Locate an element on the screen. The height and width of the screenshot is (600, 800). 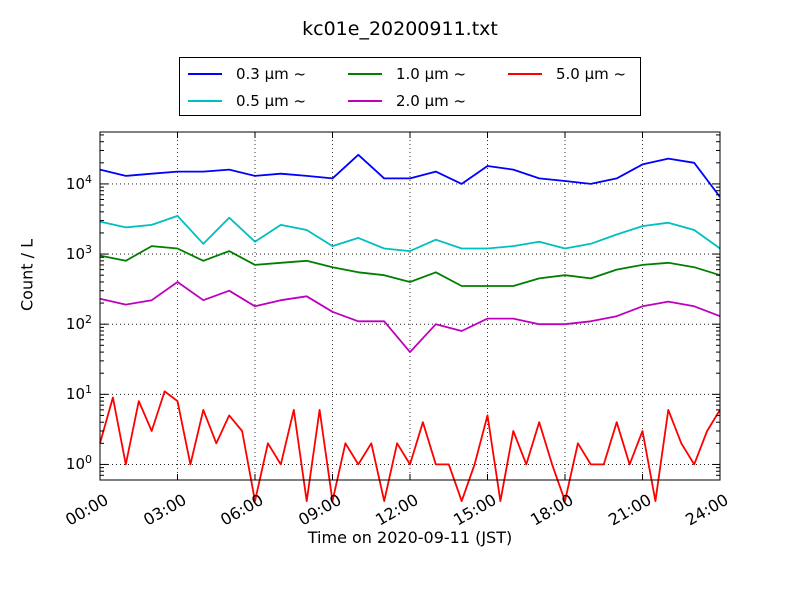
y-axis-label: Count / L is located at coordinates (27, 275).